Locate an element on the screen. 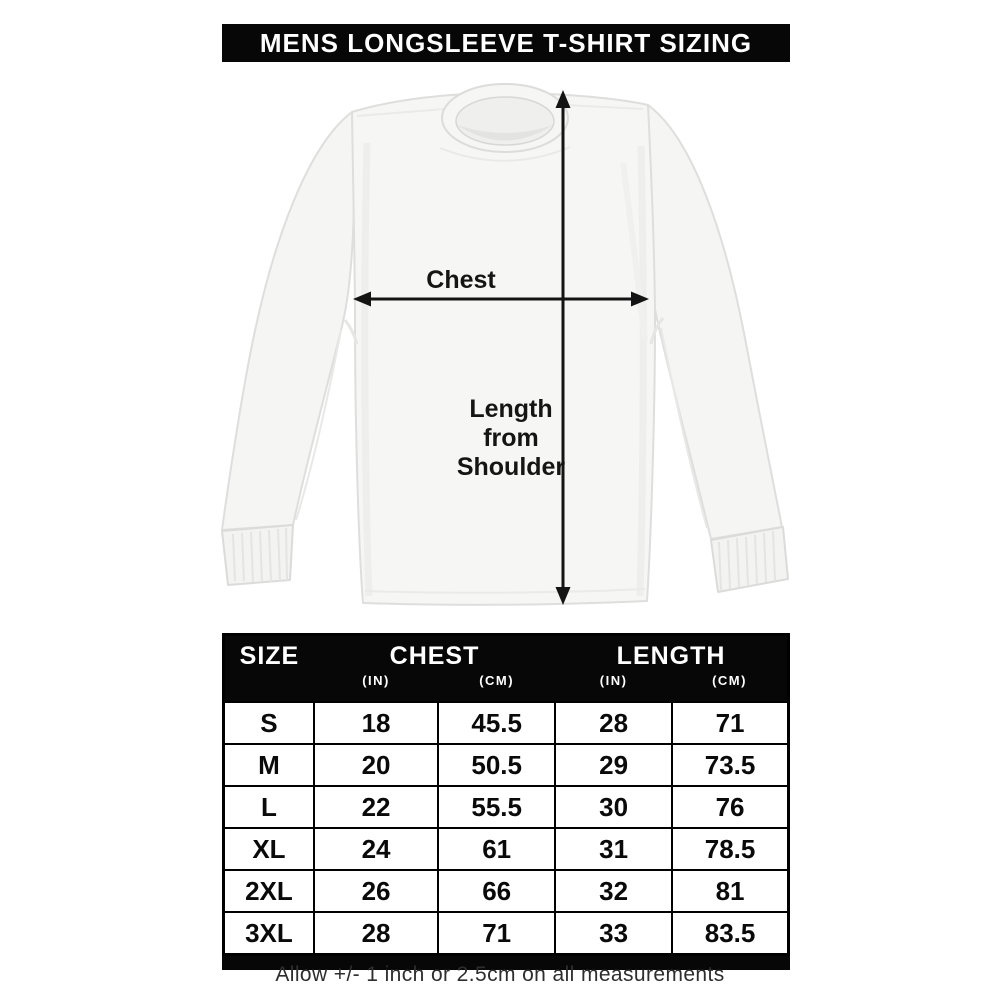  col-header-size: SIZE is located at coordinates (269, 656).